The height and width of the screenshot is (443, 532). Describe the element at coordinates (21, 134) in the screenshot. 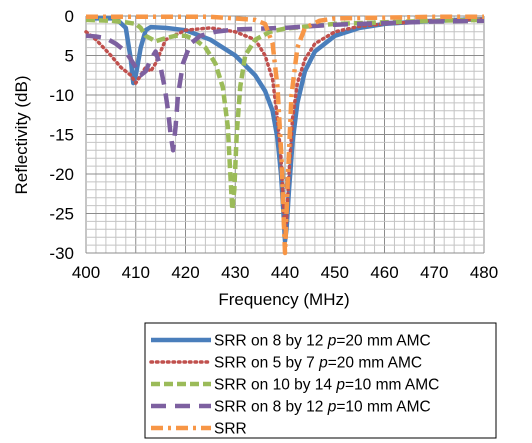

I see `y-axis-label: Reflectivity (dB)` at that location.